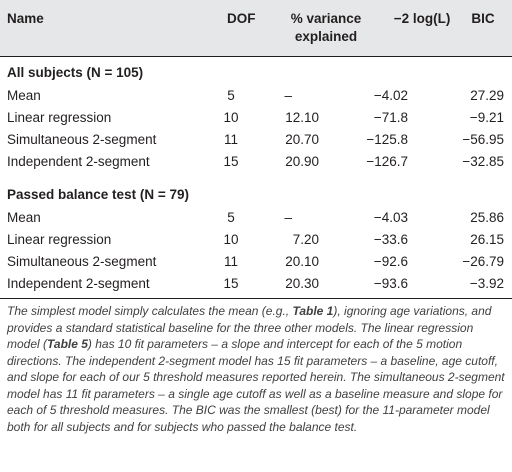 This screenshot has height=472, width=512. What do you see at coordinates (326, 36) in the screenshot?
I see `header-variance-line2: explained` at bounding box center [326, 36].